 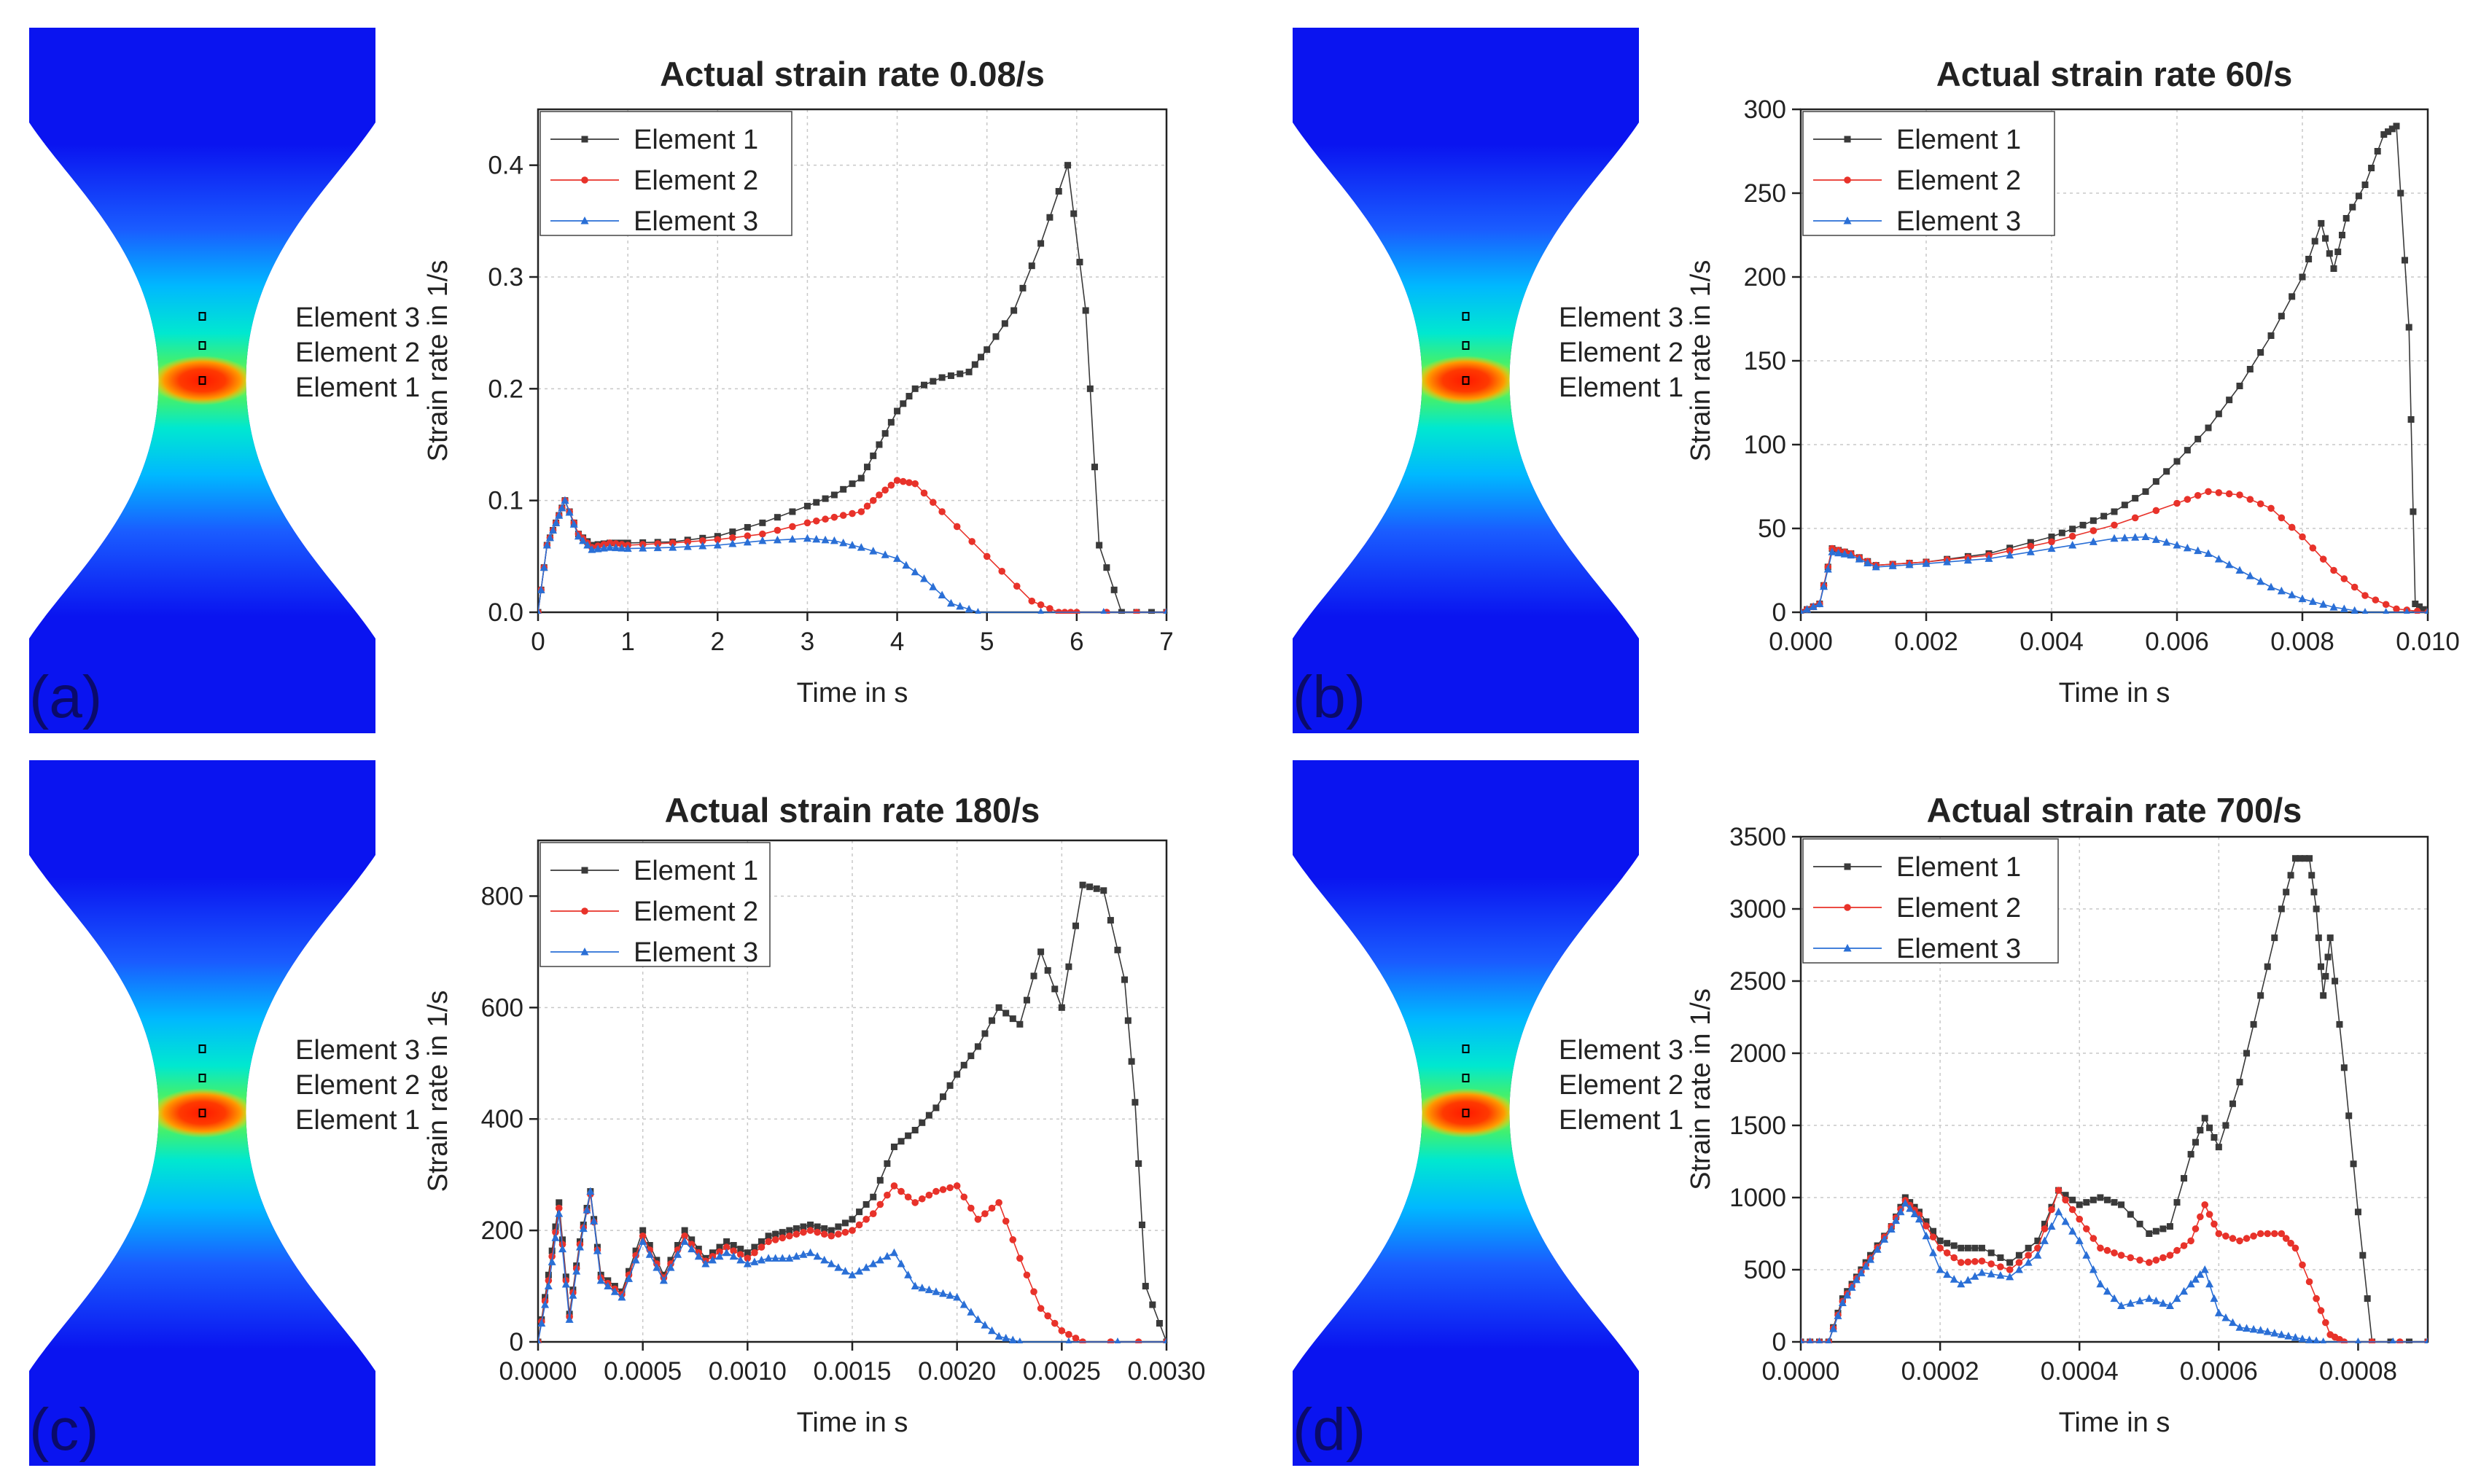 I want to click on y-tick-label: 1000, so click(x=1758, y=1198).